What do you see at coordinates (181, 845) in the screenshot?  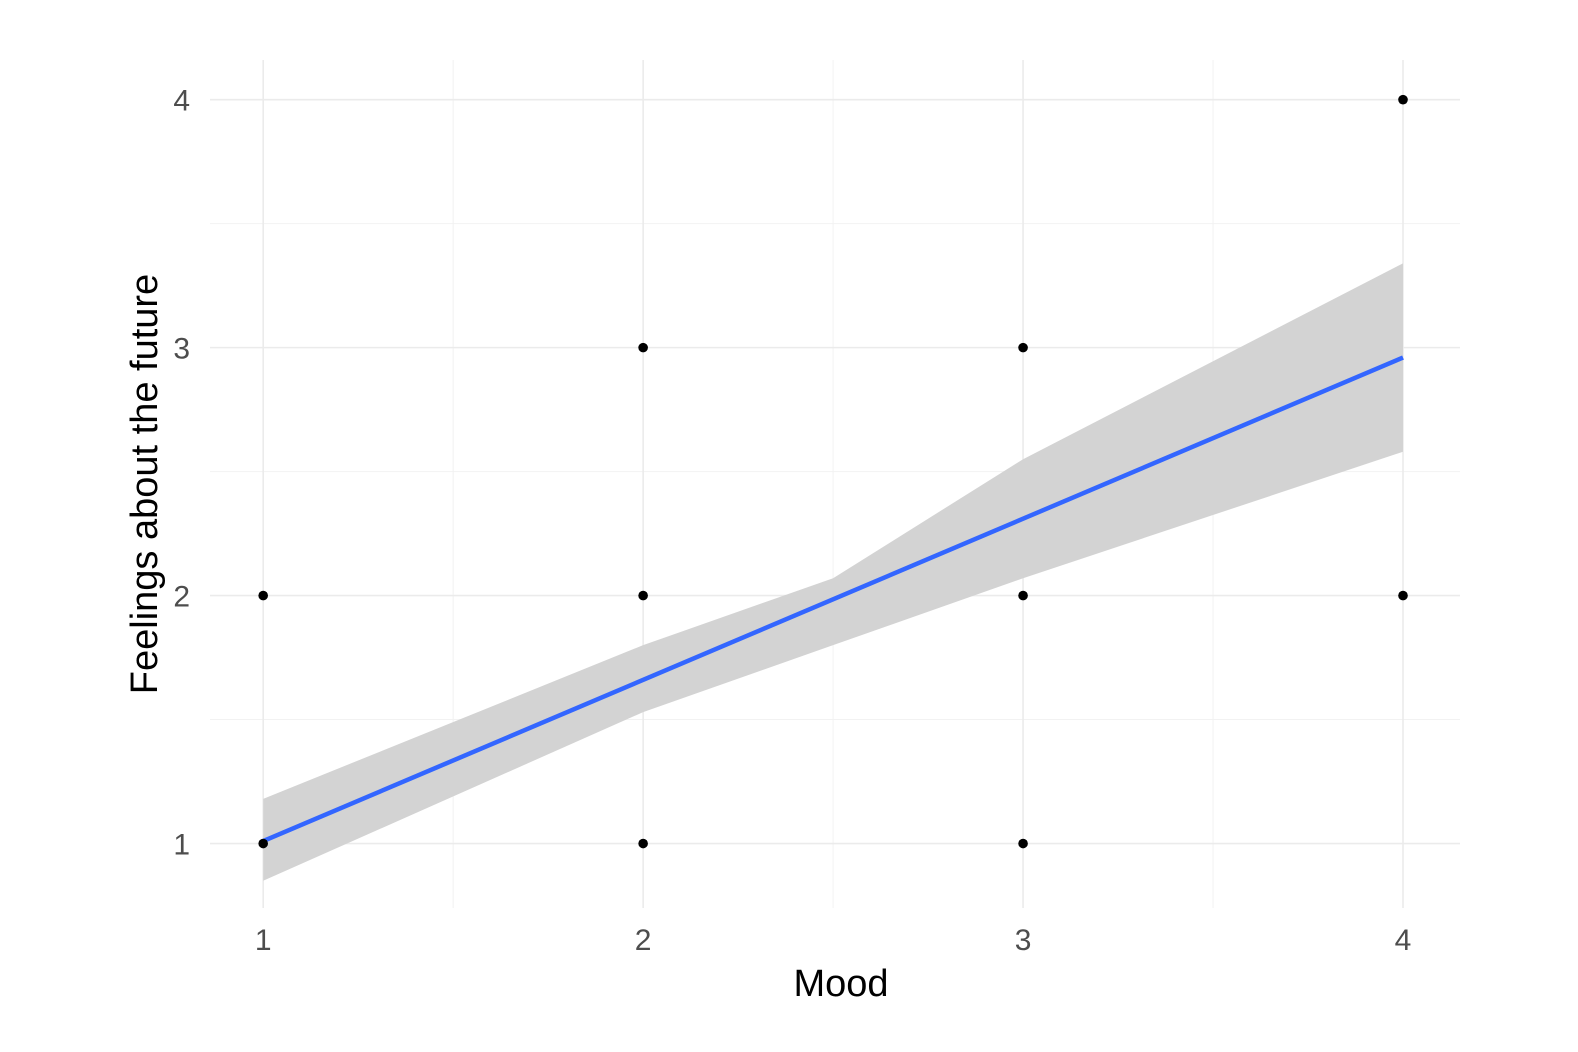 I see `y-tick-label: 1` at bounding box center [181, 845].